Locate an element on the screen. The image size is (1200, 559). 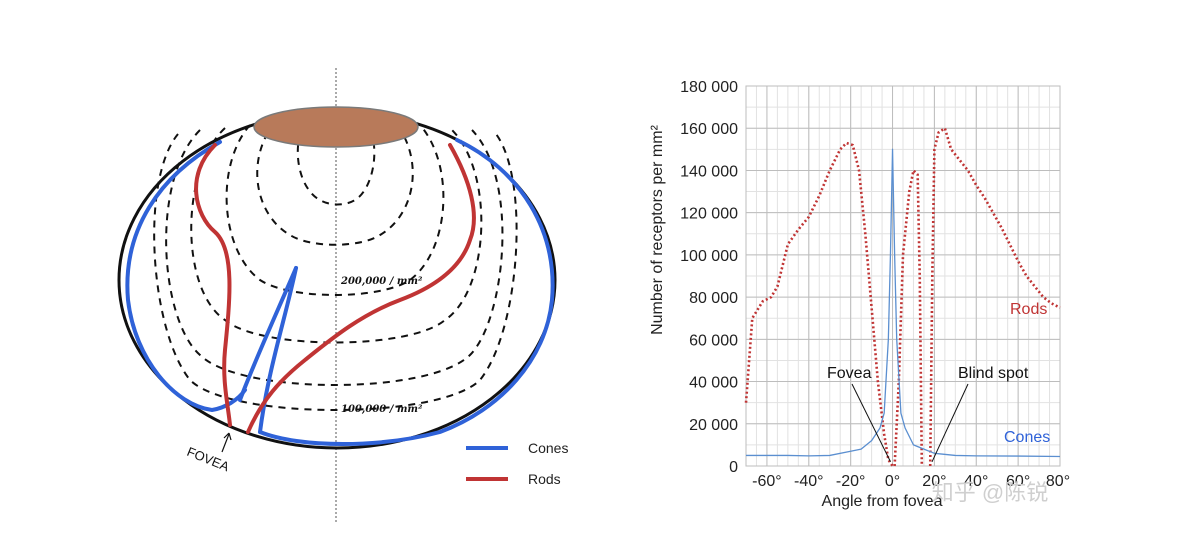
y-tick-label: 120 000 is located at coordinates (709, 214).